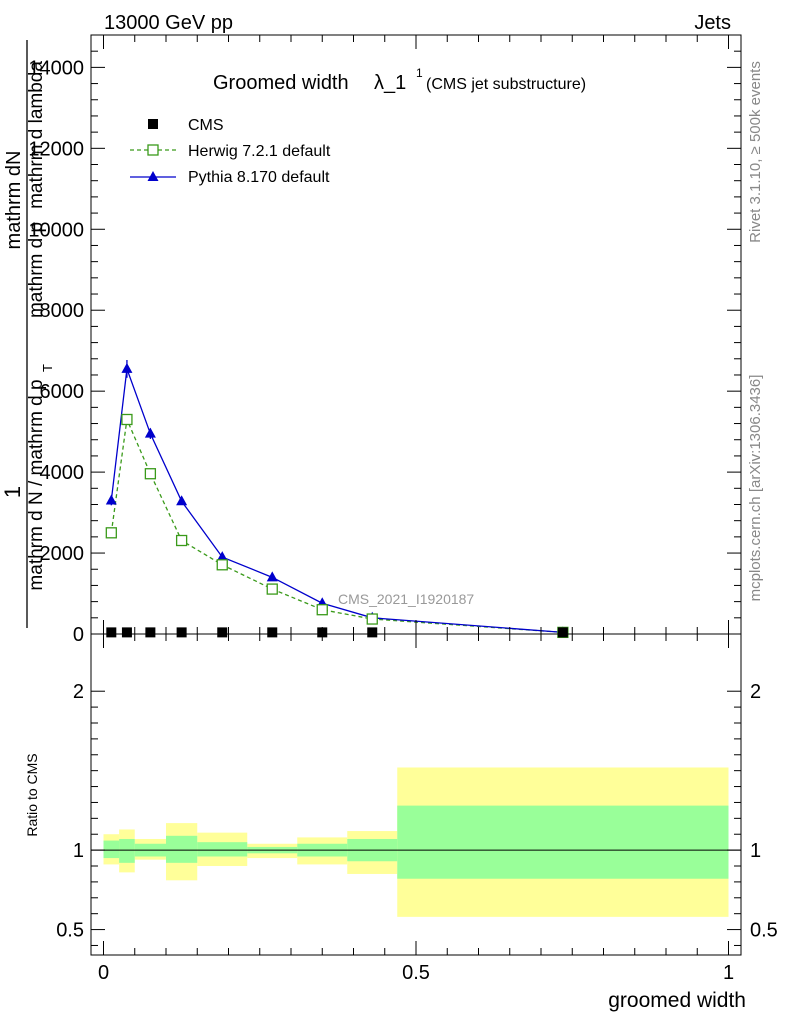 Image resolution: width=786 pixels, height=1029 pixels. Describe the element at coordinates (390, 83) in the screenshot. I see `title-lambda: λ_1` at that location.